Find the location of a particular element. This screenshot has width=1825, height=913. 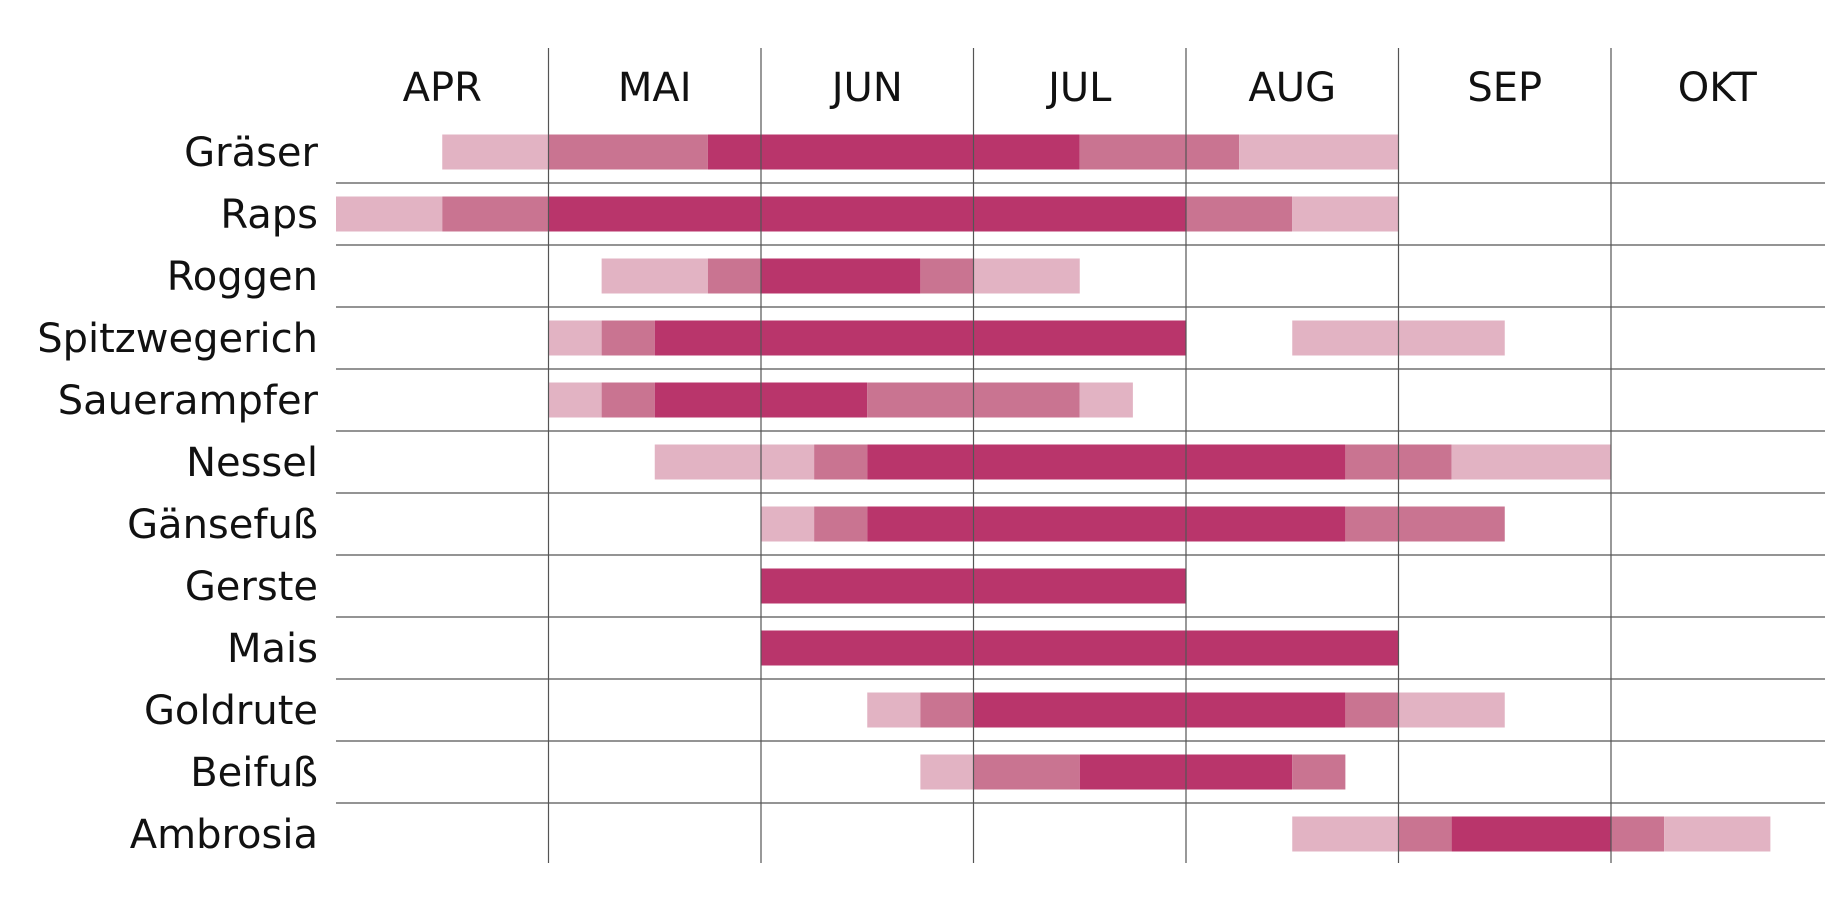

row-label: Spitzwegerich is located at coordinates (177, 339).